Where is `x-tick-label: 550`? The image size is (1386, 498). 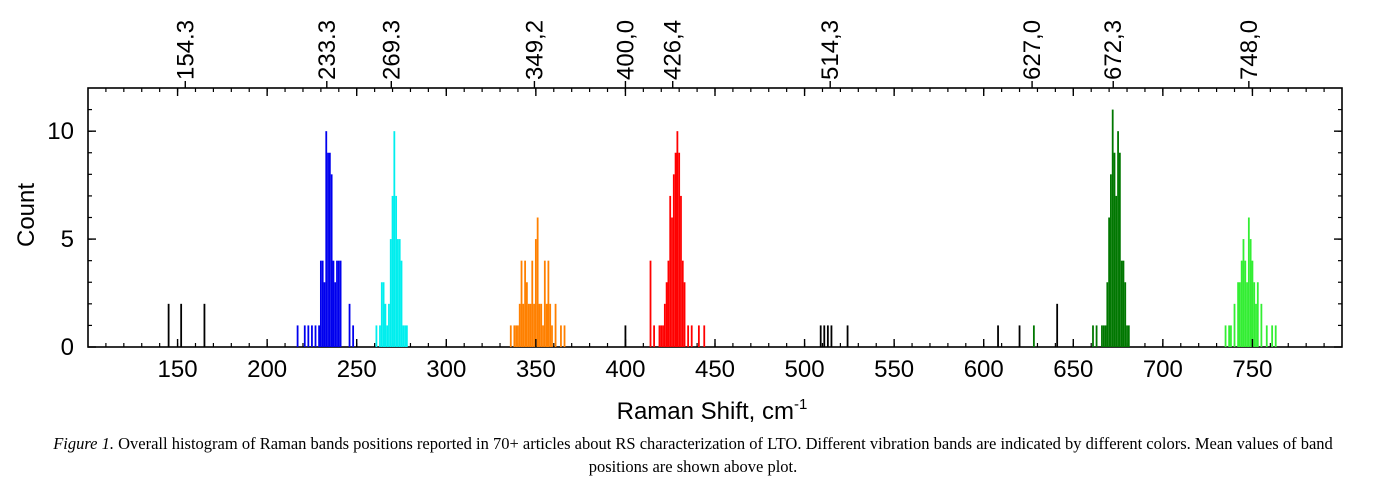
x-tick-label: 550 is located at coordinates (894, 369).